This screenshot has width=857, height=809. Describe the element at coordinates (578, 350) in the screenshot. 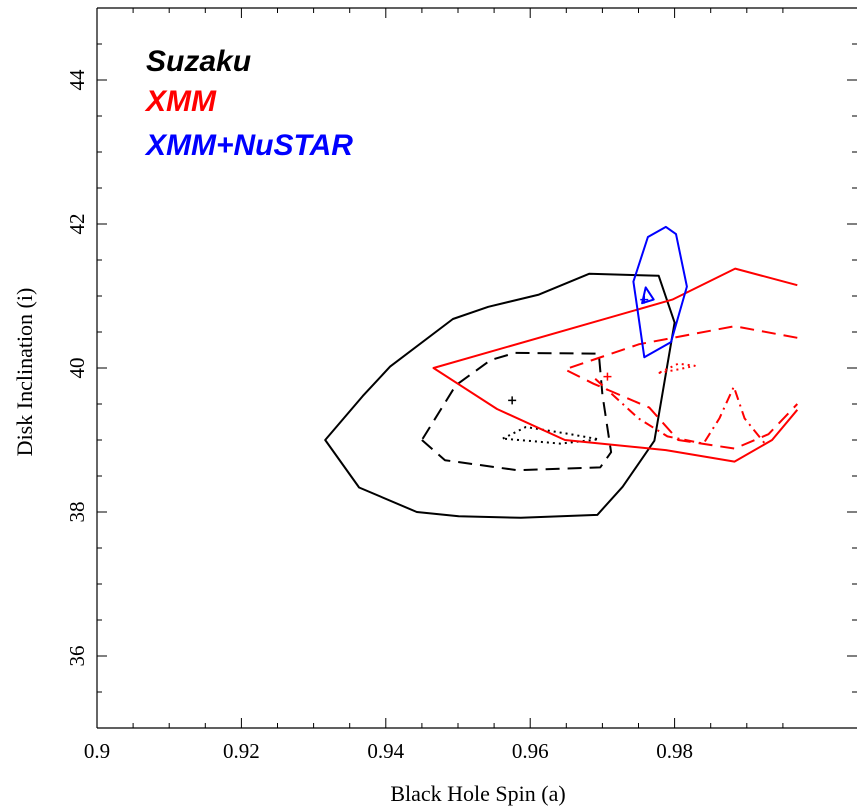

I see `best-fit-markers` at that location.